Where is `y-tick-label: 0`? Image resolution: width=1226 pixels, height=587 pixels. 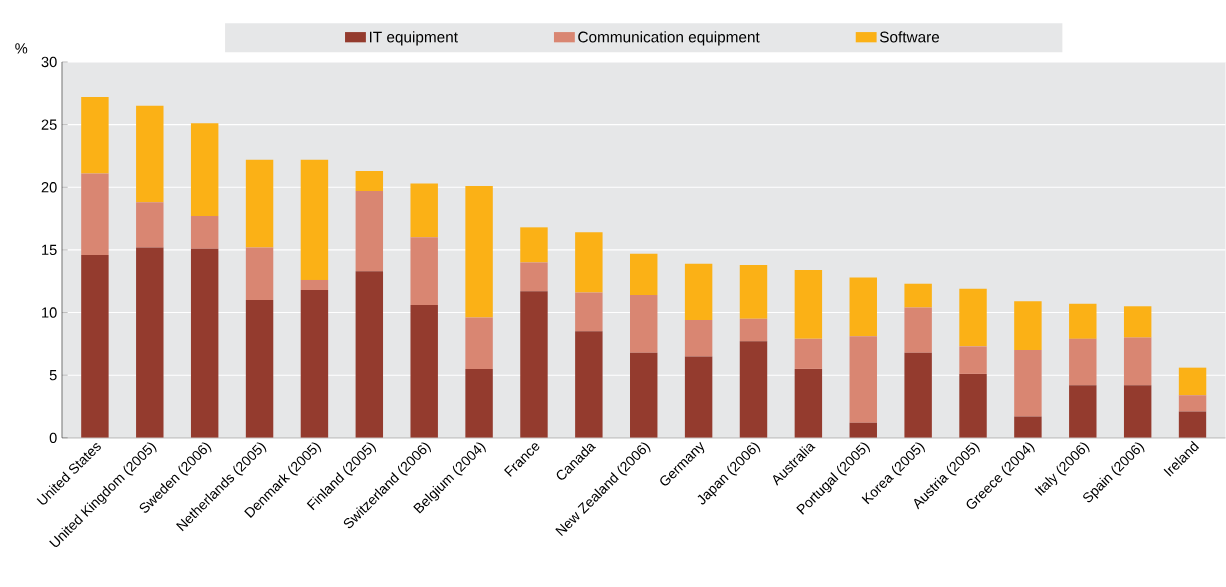
y-tick-label: 0 is located at coordinates (53, 438).